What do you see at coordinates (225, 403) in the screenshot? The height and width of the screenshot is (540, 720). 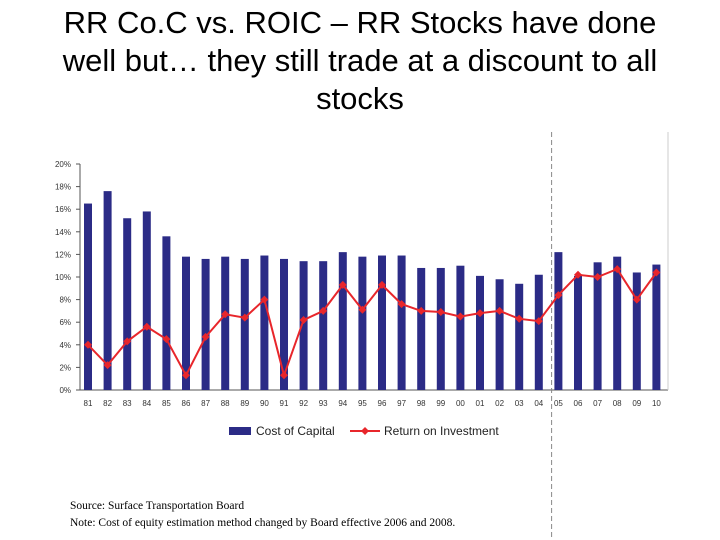 I see `x-tick-label: 88` at bounding box center [225, 403].